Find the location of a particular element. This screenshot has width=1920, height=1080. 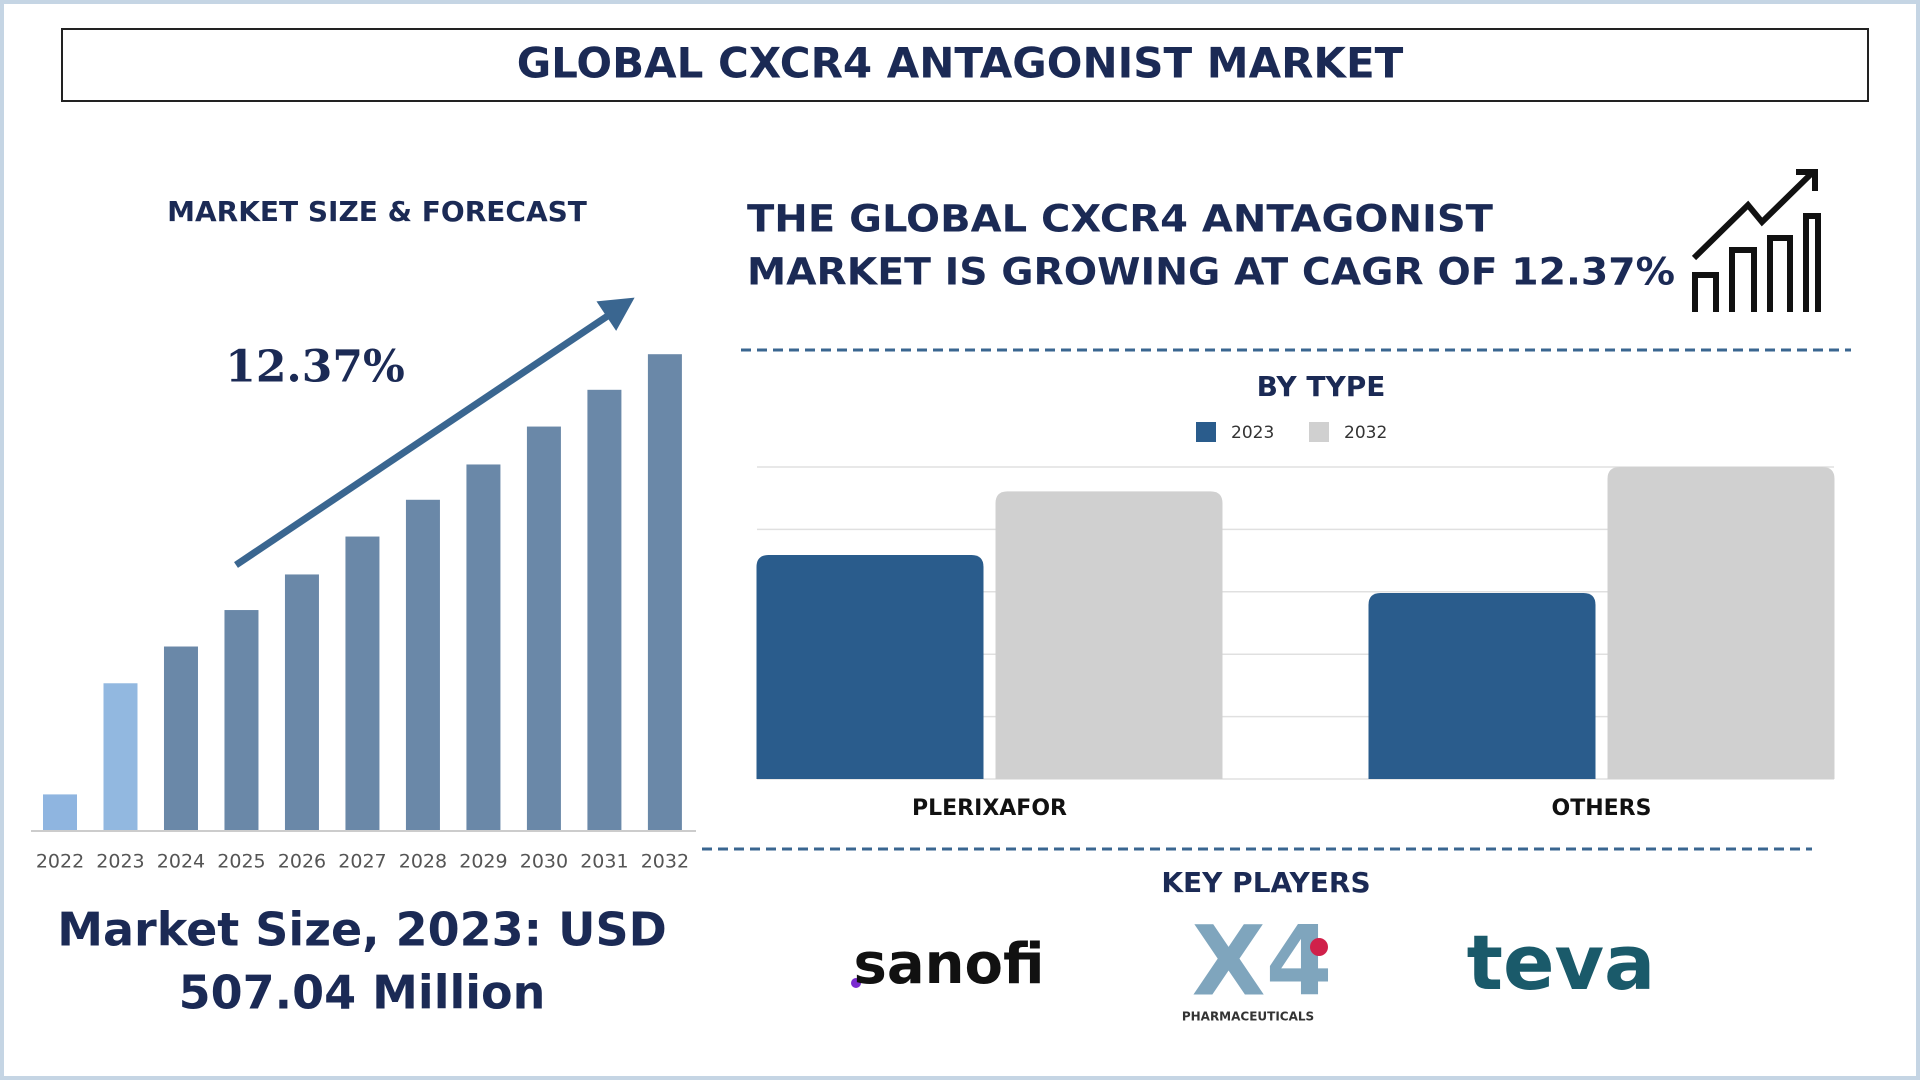

logo-x4: X4 is located at coordinates (1262, 961).